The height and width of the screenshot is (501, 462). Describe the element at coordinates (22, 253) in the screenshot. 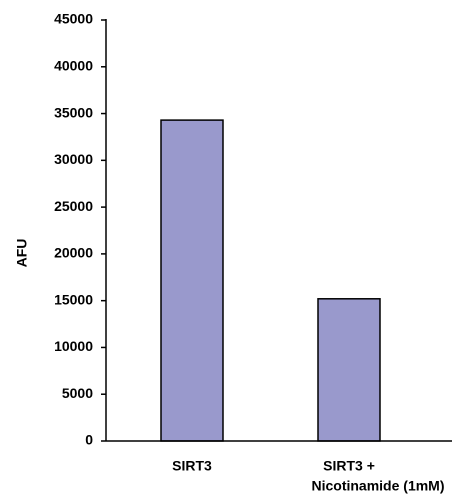

I see `y-axis-label: AFU` at that location.